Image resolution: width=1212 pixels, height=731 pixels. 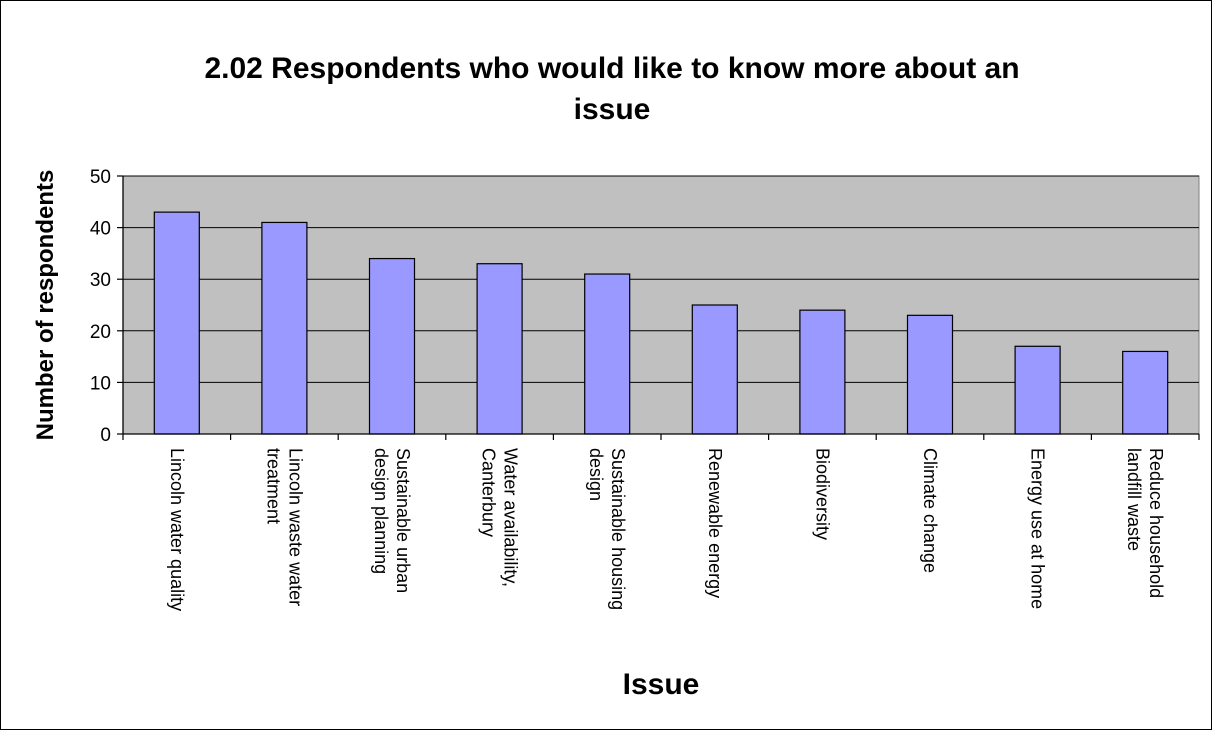 I want to click on x-category-label-line: design, so click(x=596, y=474).